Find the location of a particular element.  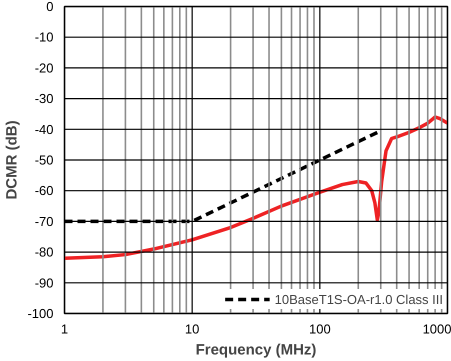

y-tick-label: -60 is located at coordinates (44, 190).